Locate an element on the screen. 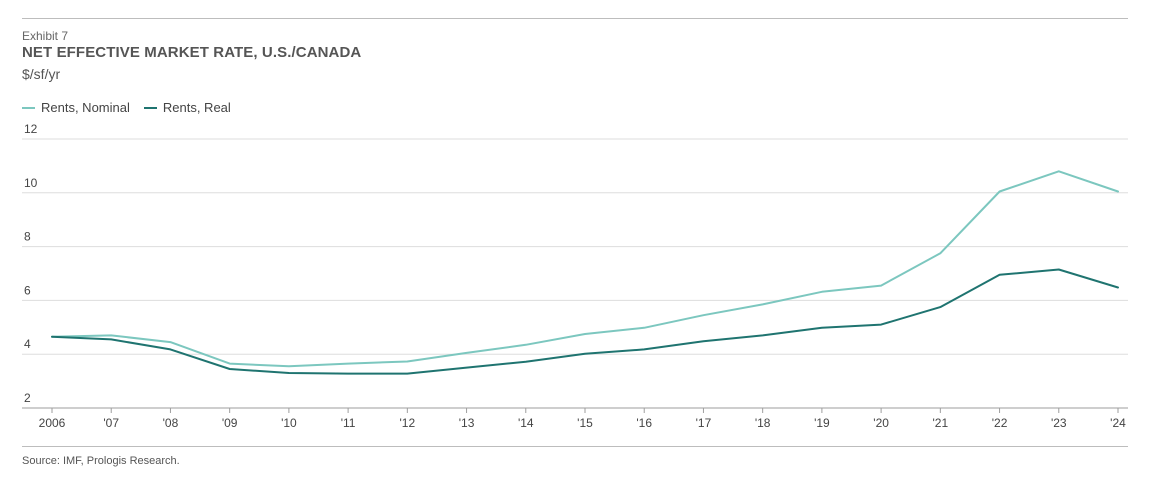 This screenshot has width=1152, height=484. legend-item-nominal: Rents, Nominal is located at coordinates (76, 107).